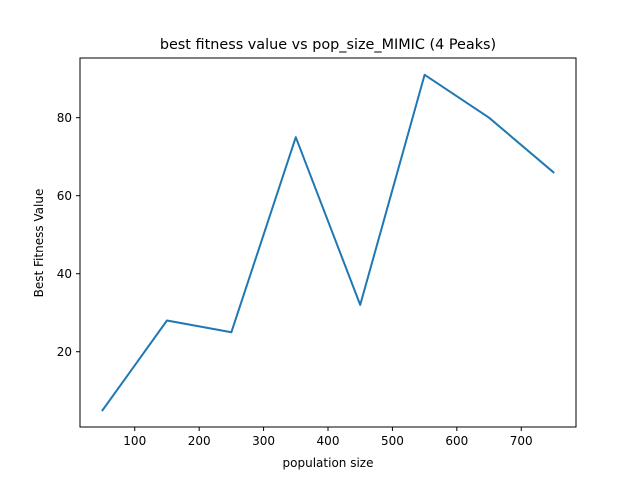 The image size is (640, 480). I want to click on x-tick-label: 600, so click(456, 441).